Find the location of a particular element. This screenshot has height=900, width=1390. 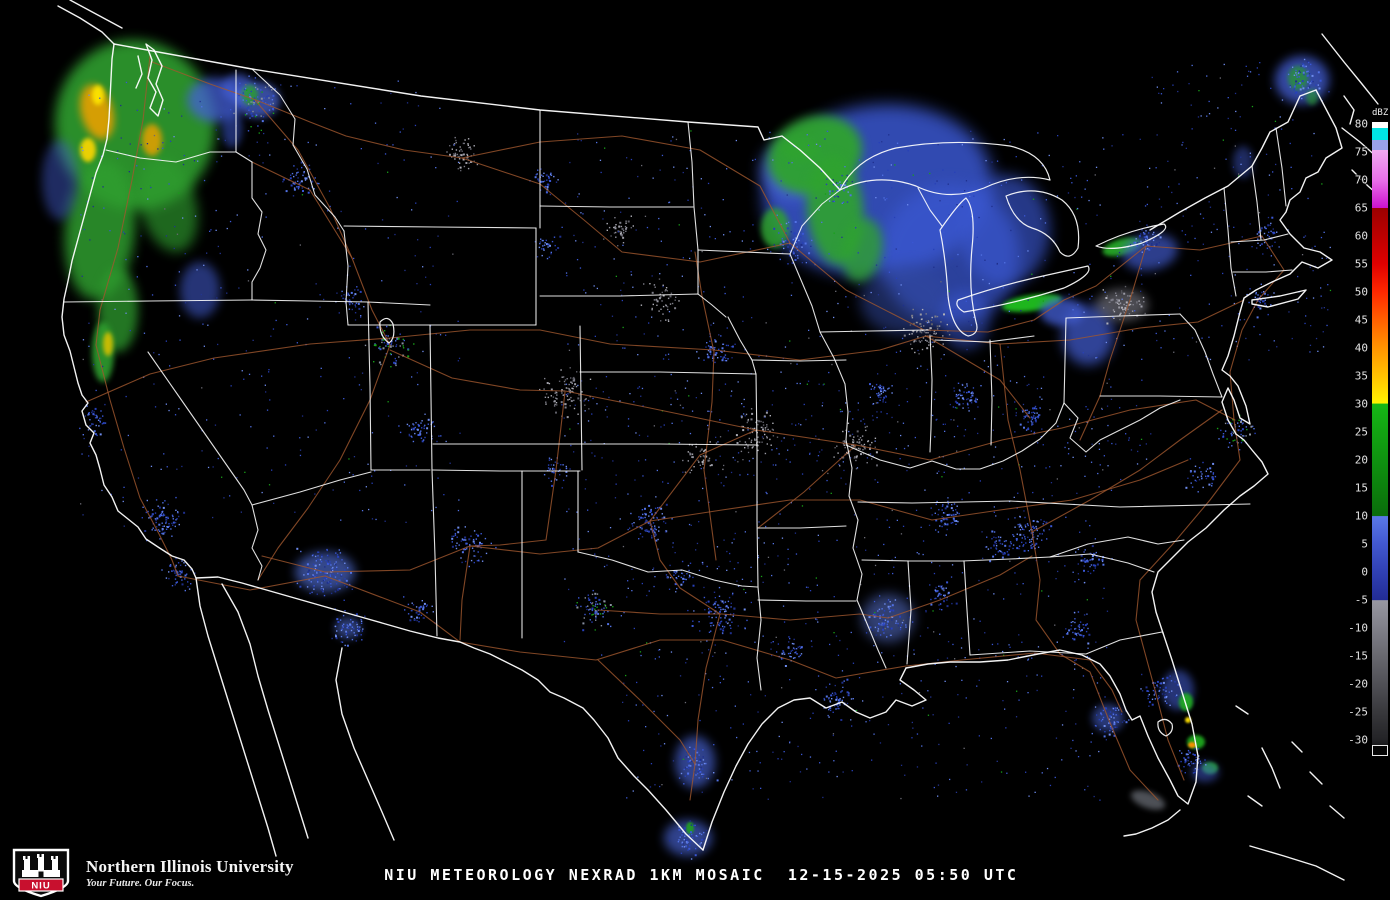

colorbar-tick--5: -5 is located at coordinates (1361, 600).